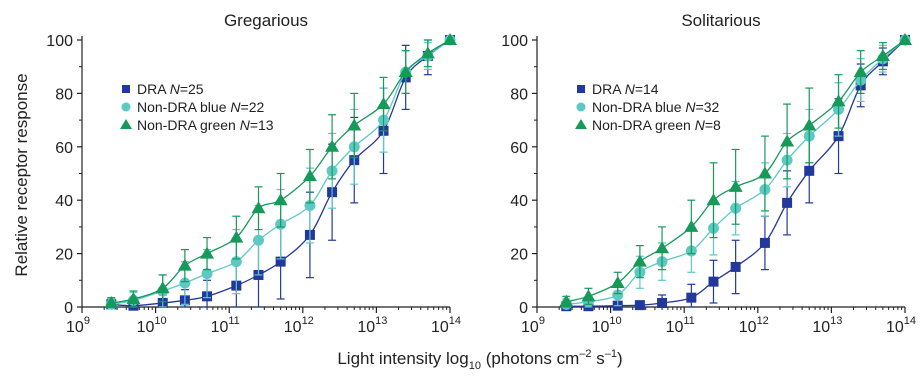 The image size is (920, 376). What do you see at coordinates (643, 125) in the screenshot?
I see `legend-label-name: Non-DRA green` at bounding box center [643, 125].